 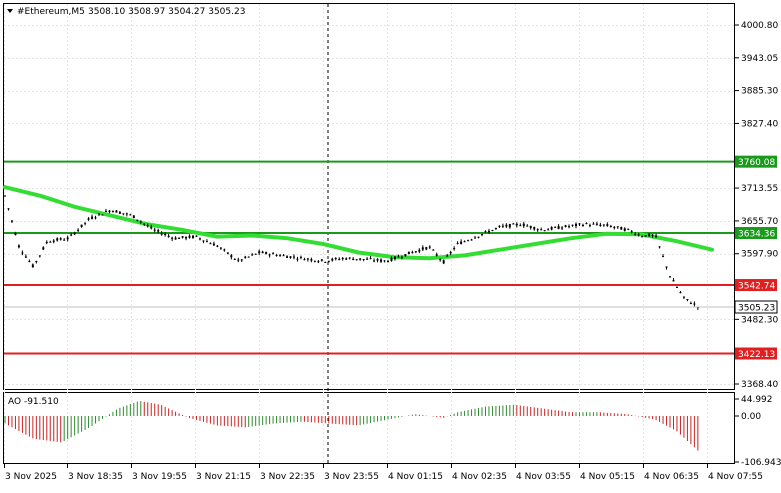 I want to click on price-tick-label: 4000.80, so click(x=759, y=26).